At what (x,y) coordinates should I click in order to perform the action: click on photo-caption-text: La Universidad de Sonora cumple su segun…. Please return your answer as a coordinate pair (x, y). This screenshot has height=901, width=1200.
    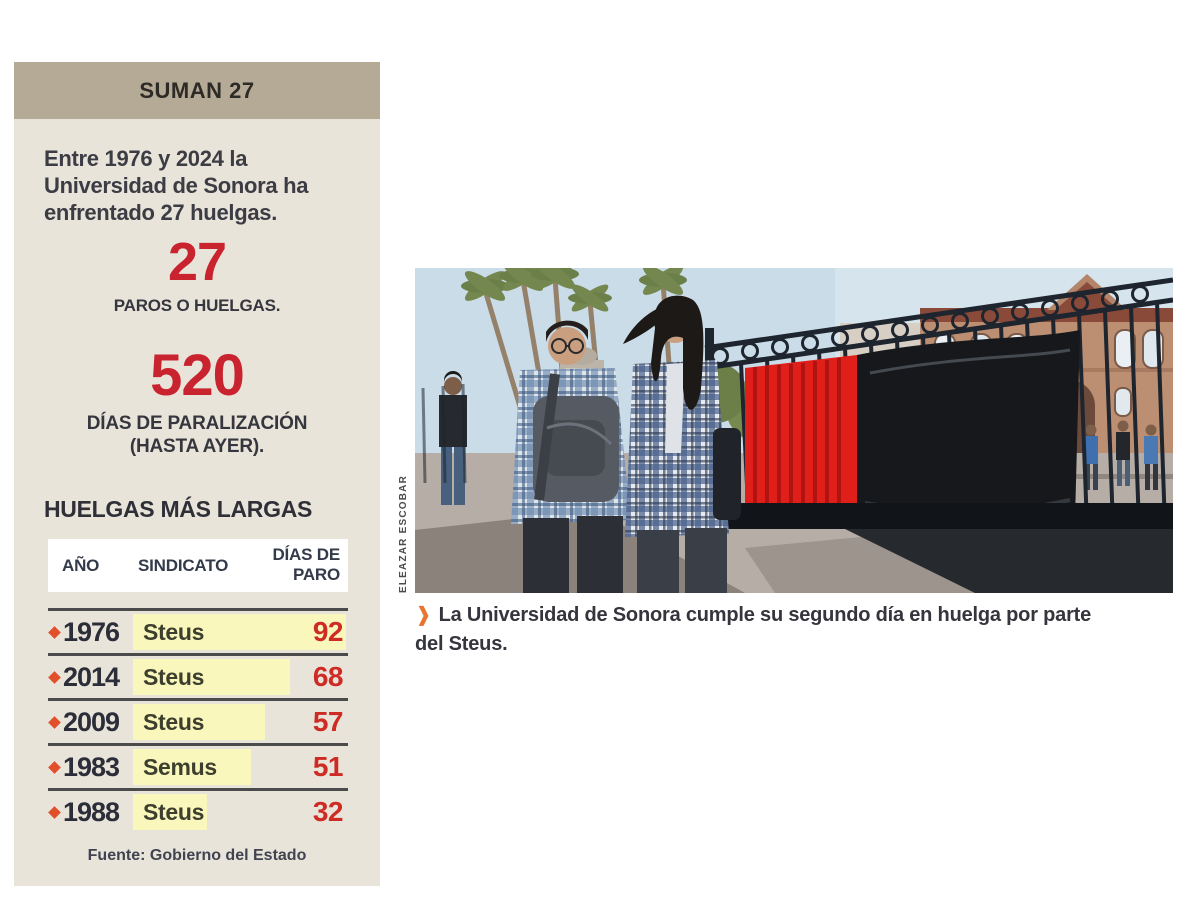
    Looking at the image, I should click on (753, 629).